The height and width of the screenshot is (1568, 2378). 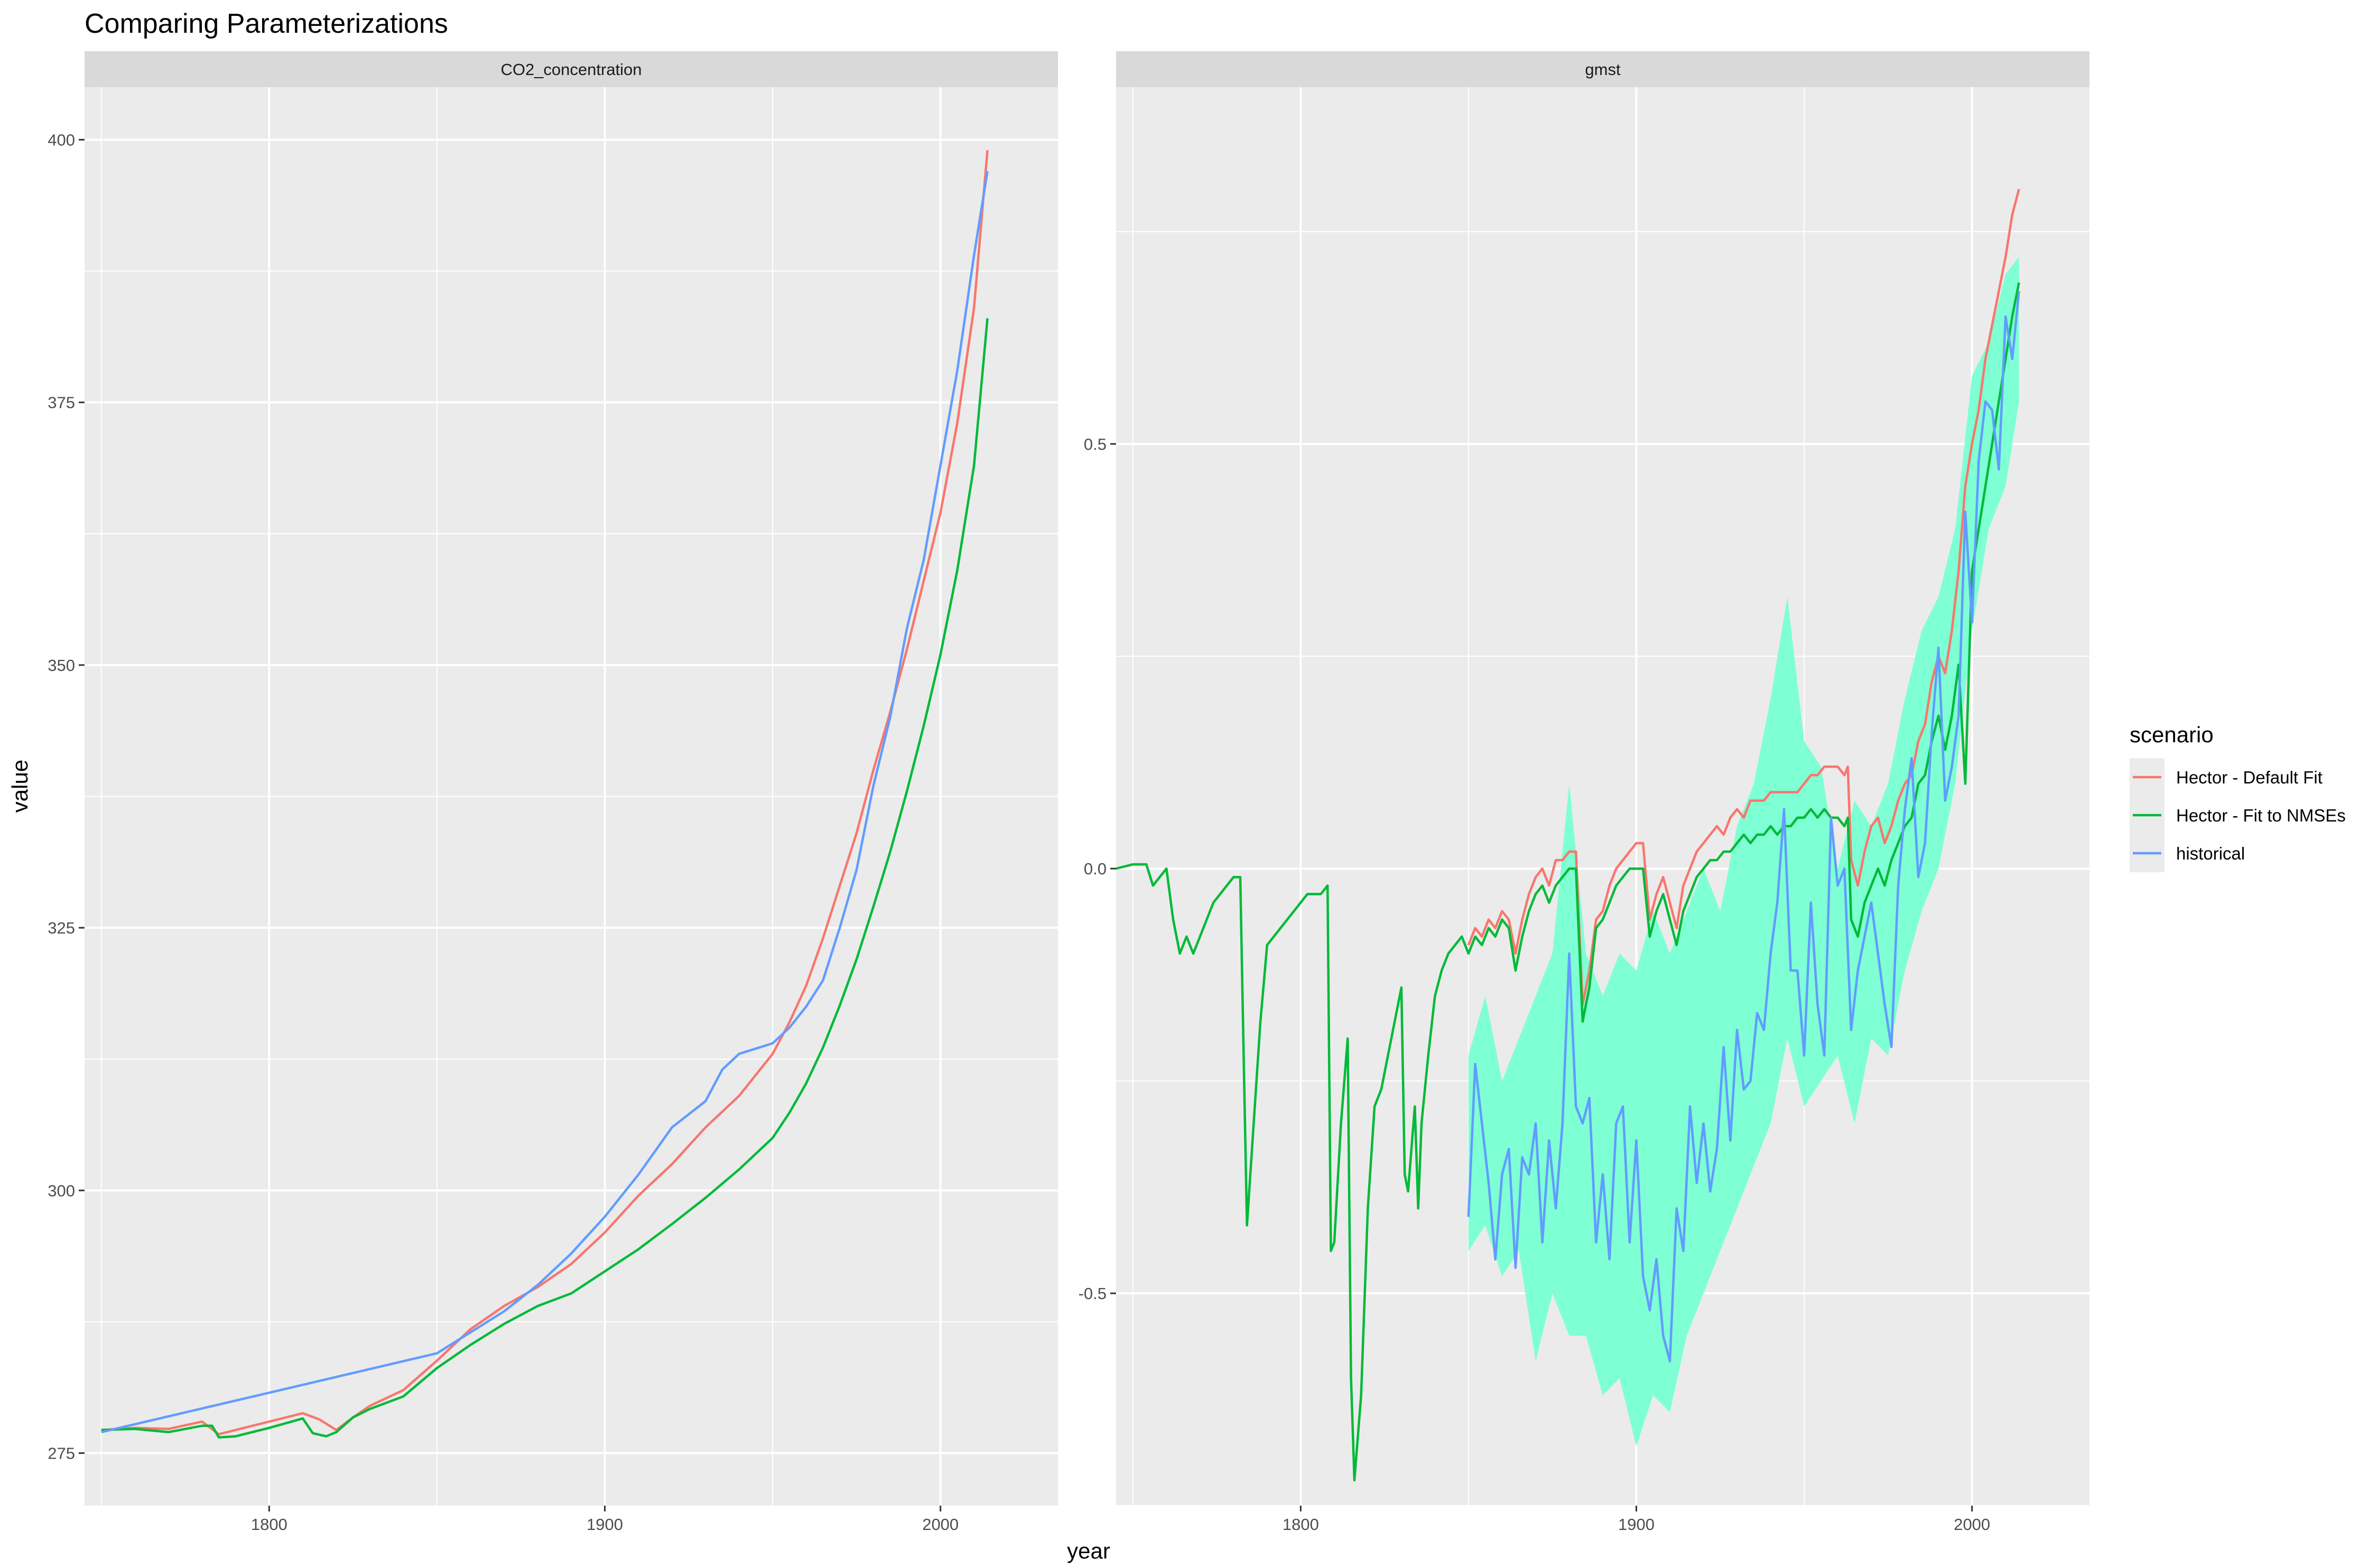 I want to click on plot-title: Comparing Parameterizations, so click(x=267, y=23).